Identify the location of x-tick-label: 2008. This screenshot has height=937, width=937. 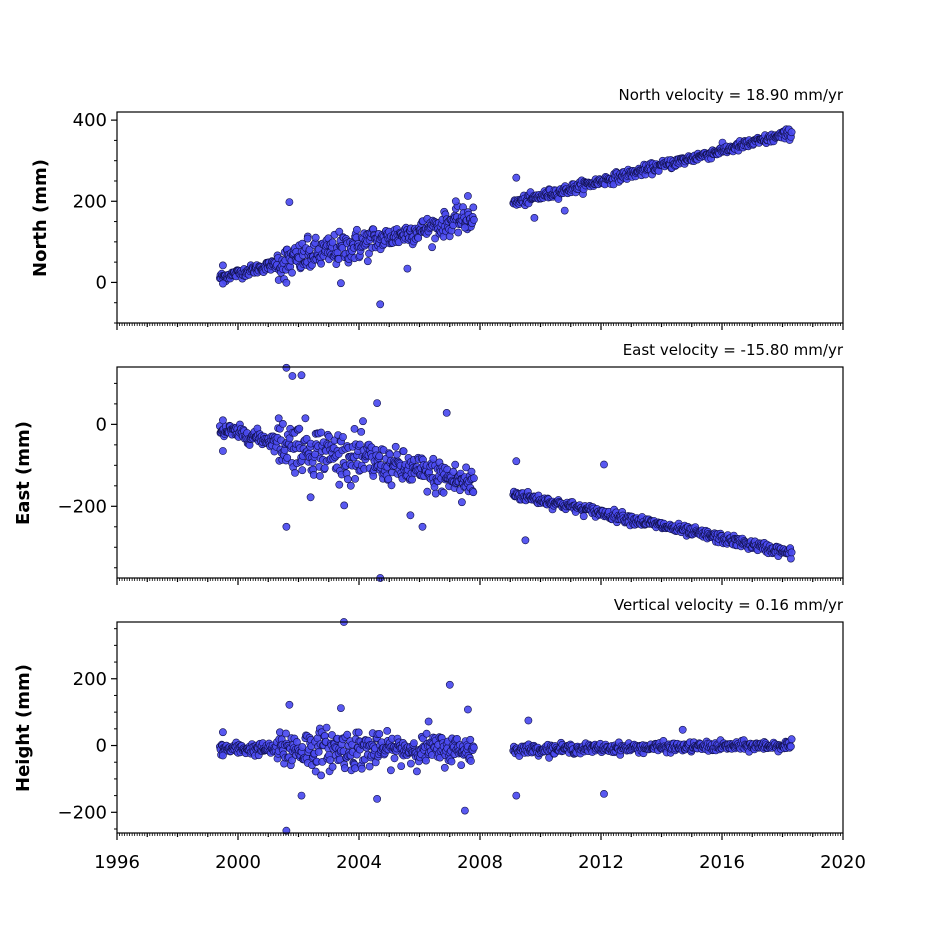
(480, 862).